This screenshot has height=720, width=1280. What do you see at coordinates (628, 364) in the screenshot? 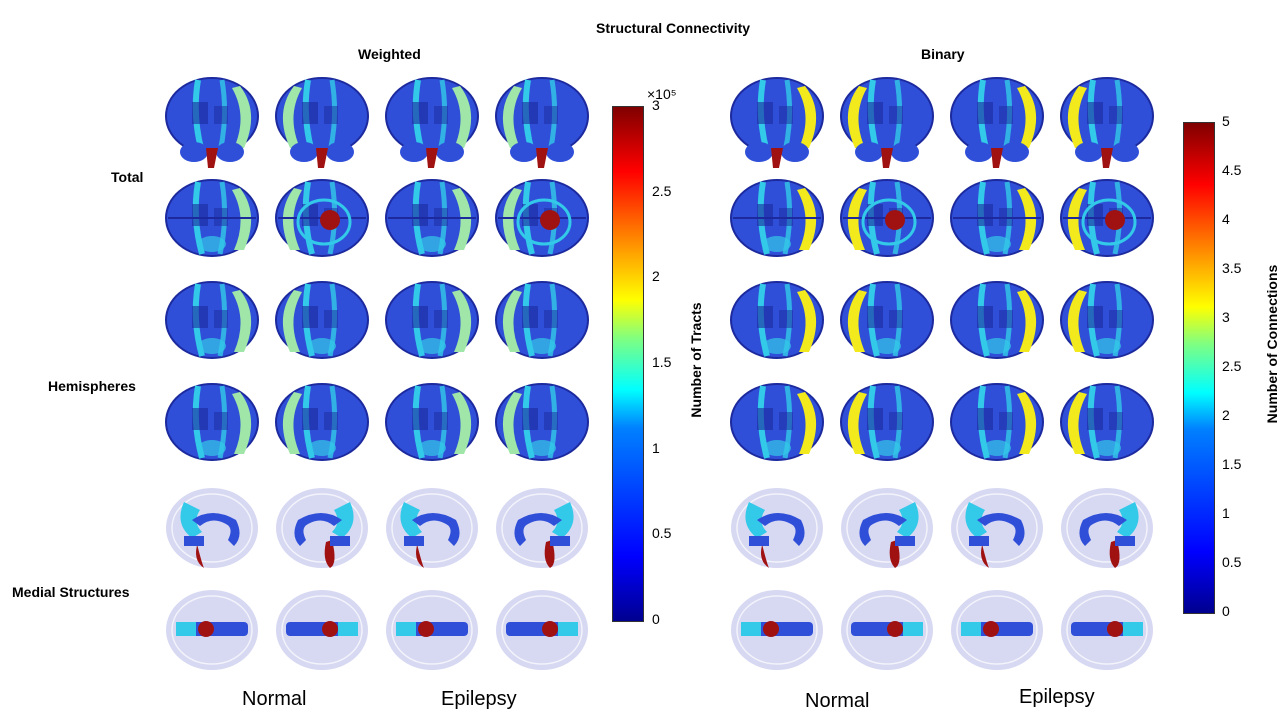
I see `colorbar-weighted` at bounding box center [628, 364].